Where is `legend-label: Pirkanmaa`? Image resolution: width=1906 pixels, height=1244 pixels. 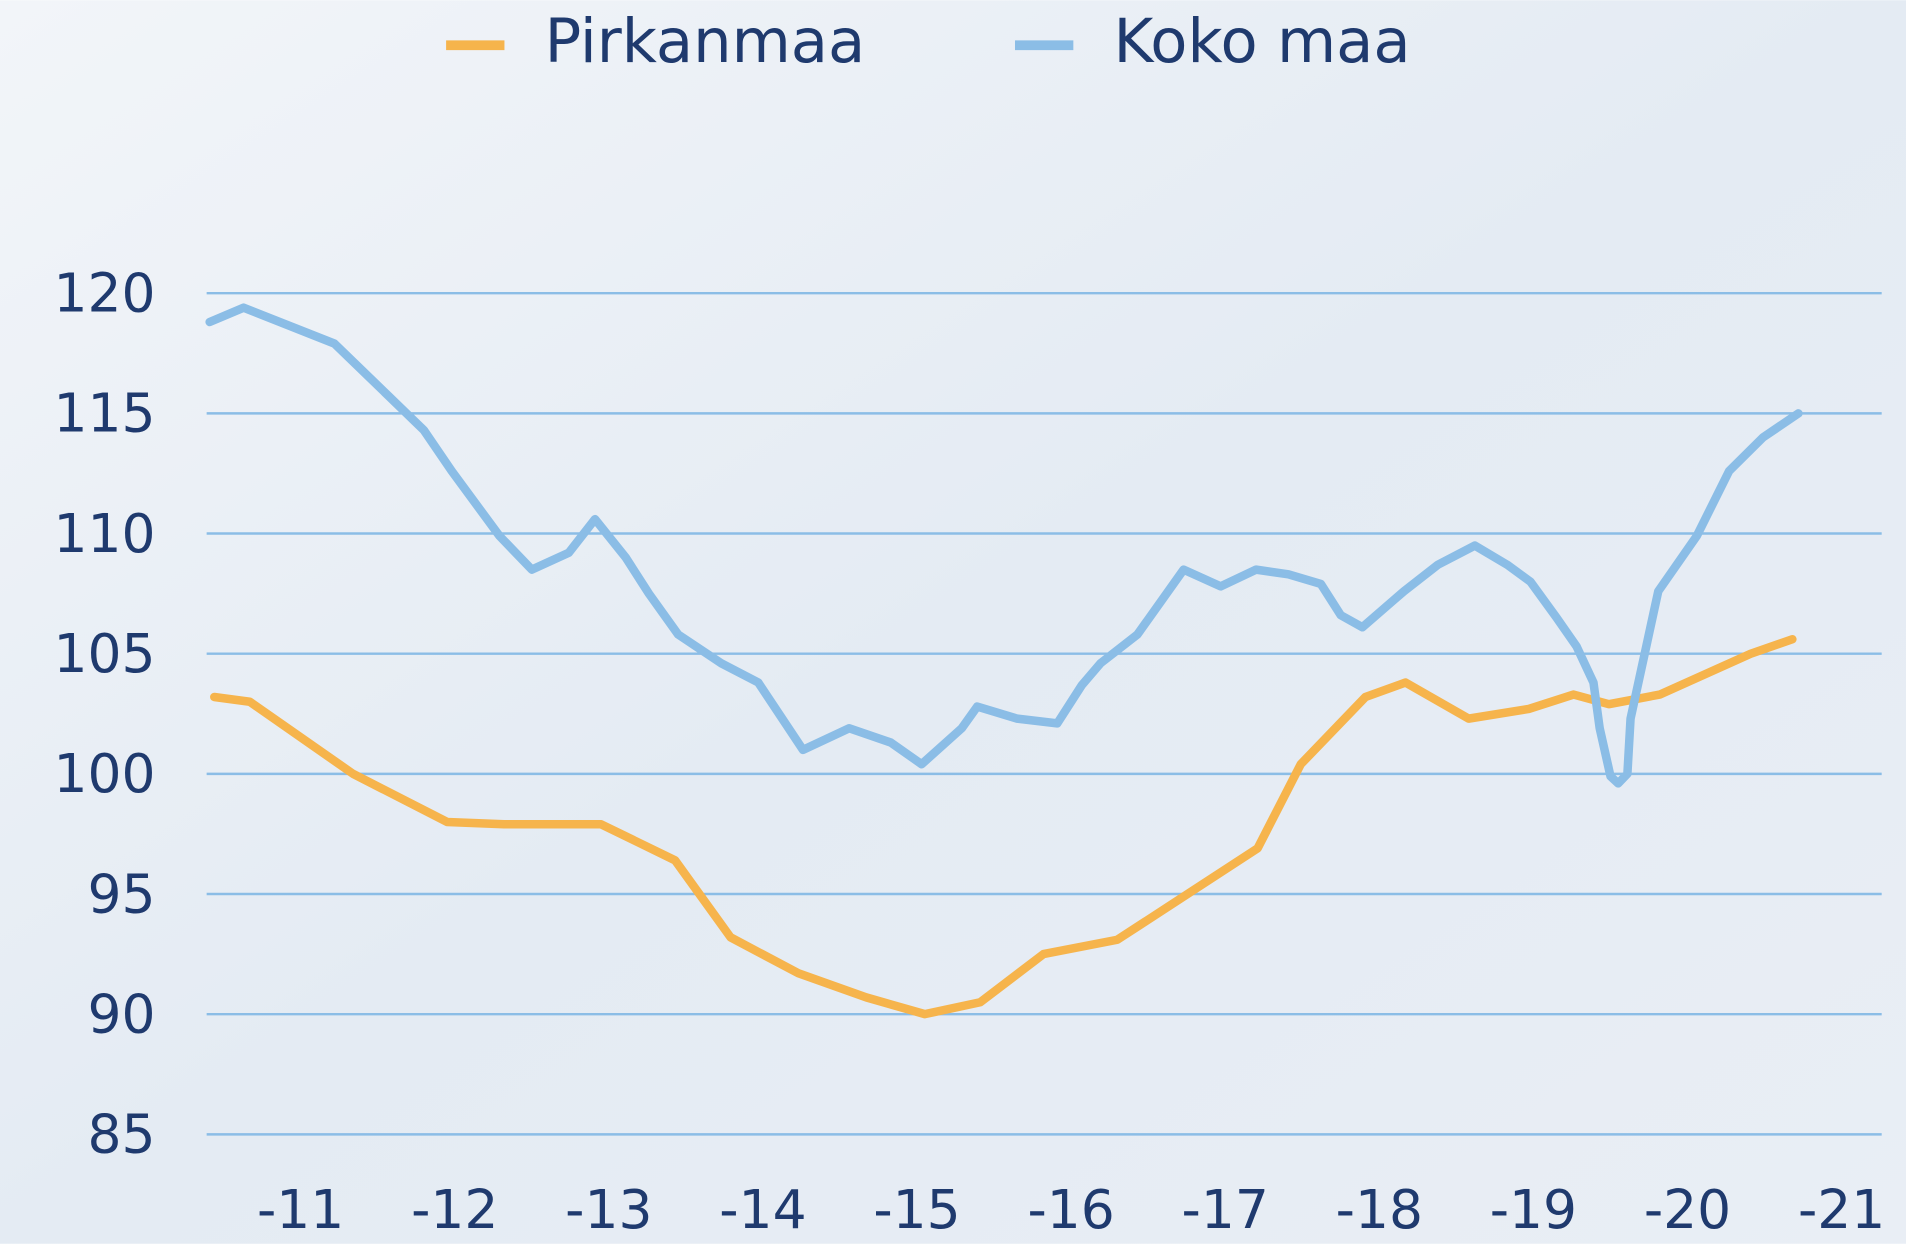
legend-label: Pirkanmaa is located at coordinates (705, 42).